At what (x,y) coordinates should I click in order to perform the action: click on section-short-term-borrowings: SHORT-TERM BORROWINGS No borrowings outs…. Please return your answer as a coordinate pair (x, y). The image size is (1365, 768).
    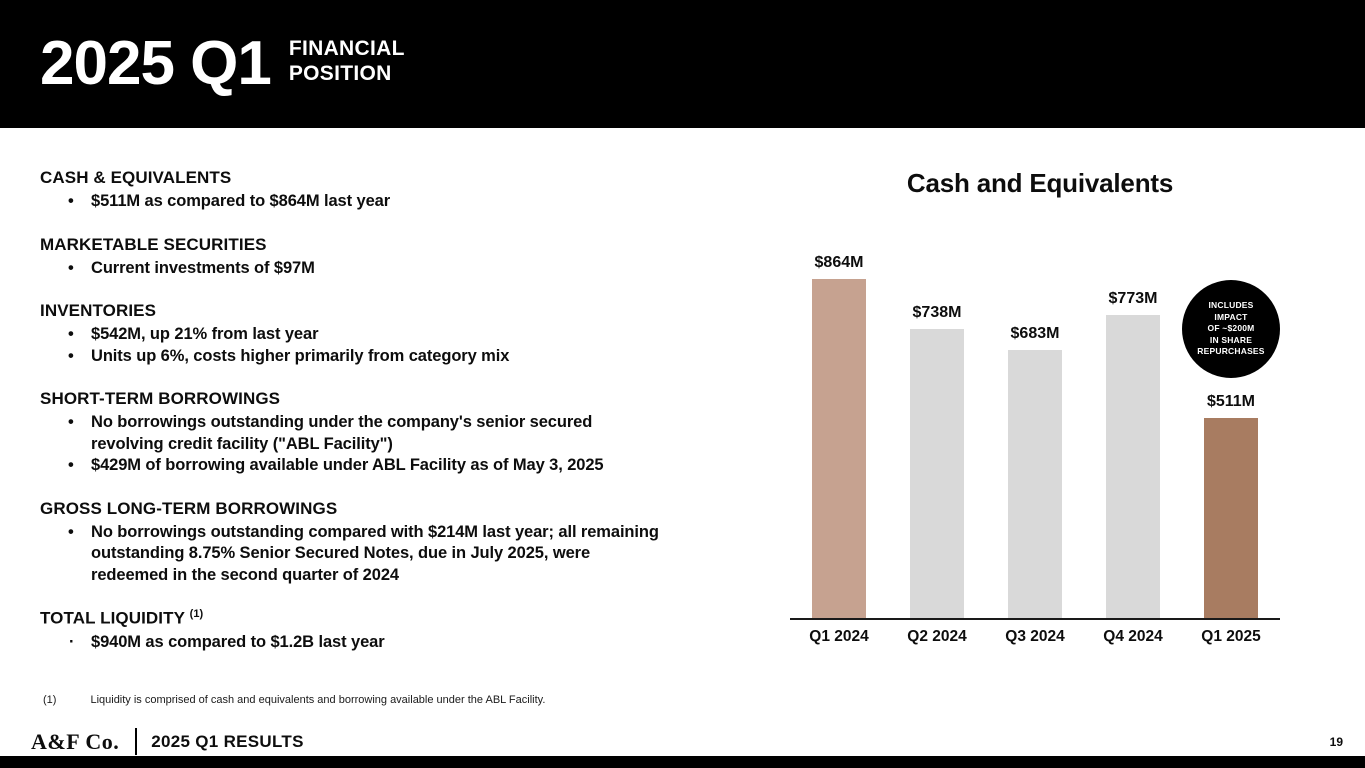
    Looking at the image, I should click on (390, 433).